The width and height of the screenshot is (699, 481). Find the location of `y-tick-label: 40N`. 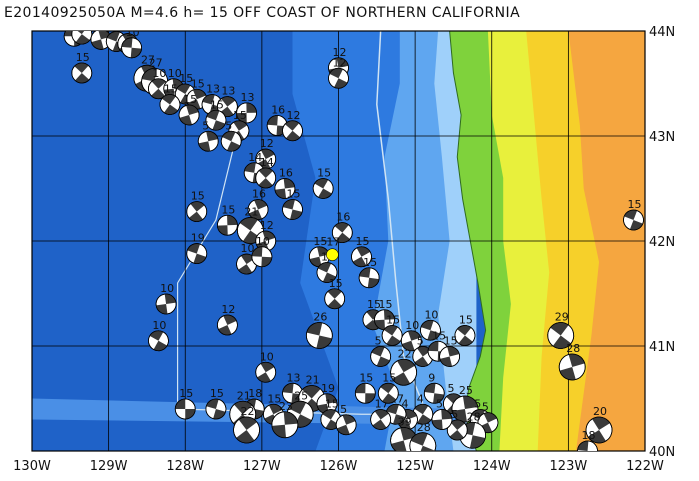

y-tick-label: 40N is located at coordinates (662, 452).